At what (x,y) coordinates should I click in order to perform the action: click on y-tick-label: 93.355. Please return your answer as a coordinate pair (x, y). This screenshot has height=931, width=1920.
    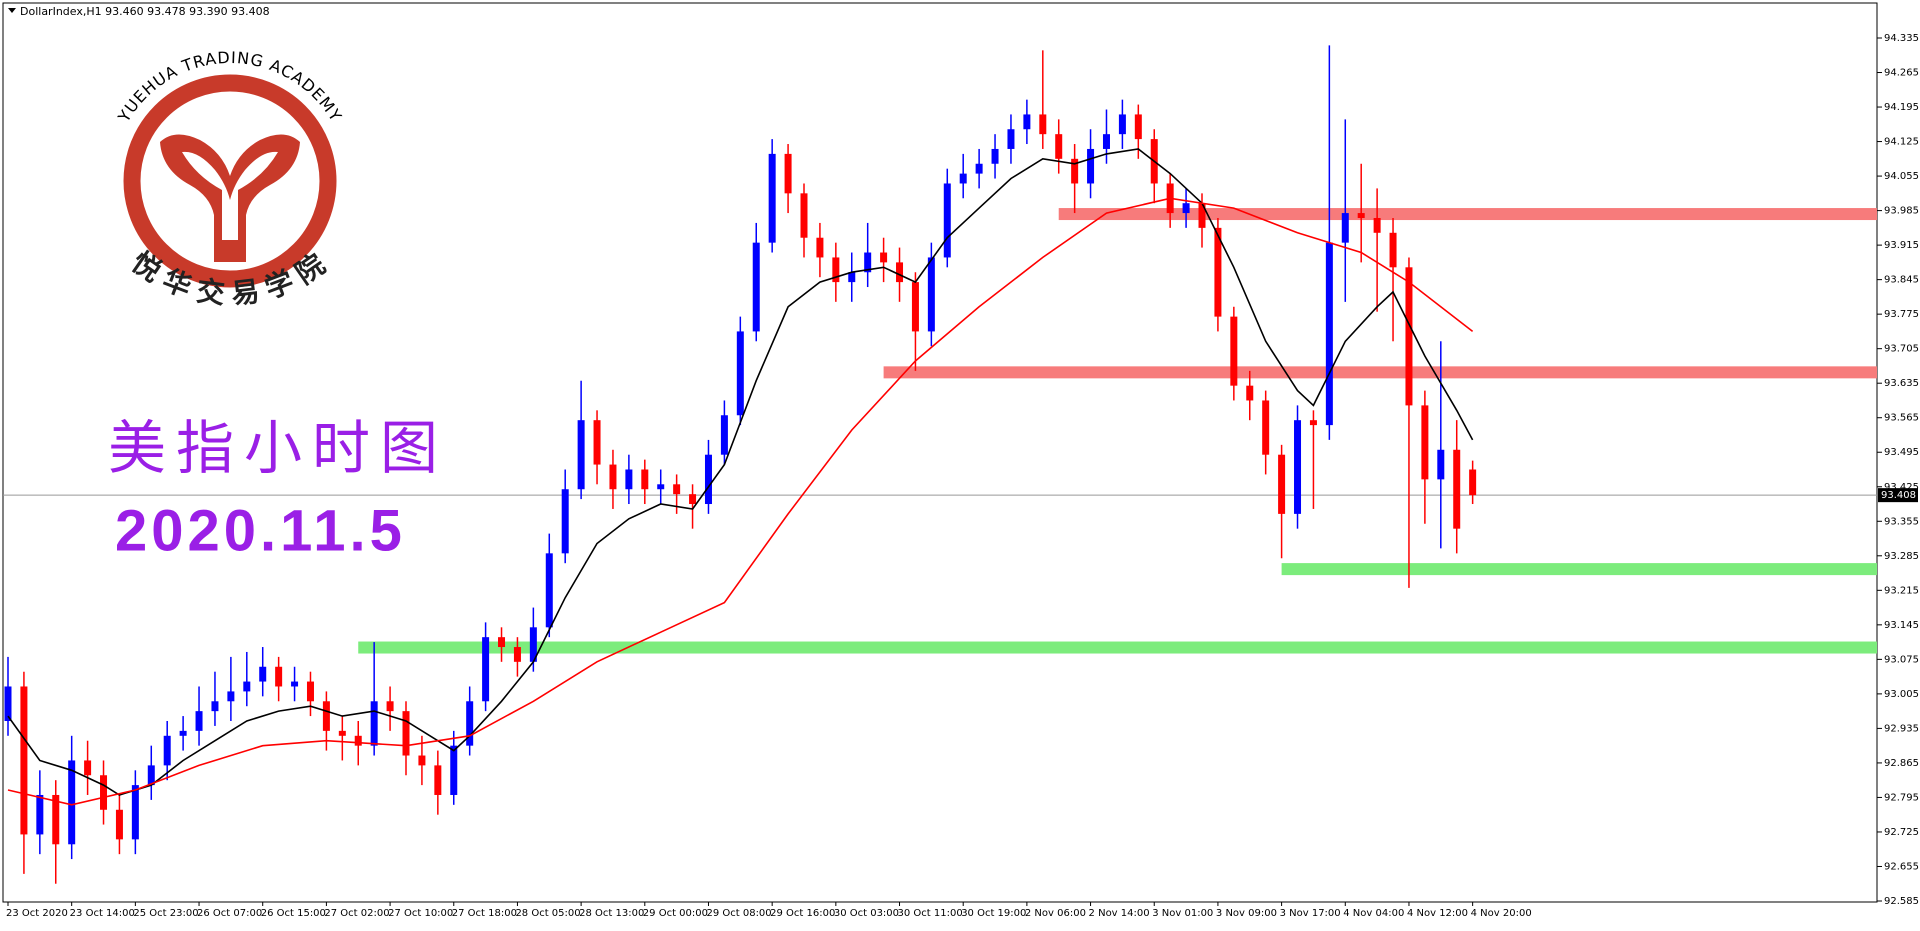
    Looking at the image, I should click on (1901, 521).